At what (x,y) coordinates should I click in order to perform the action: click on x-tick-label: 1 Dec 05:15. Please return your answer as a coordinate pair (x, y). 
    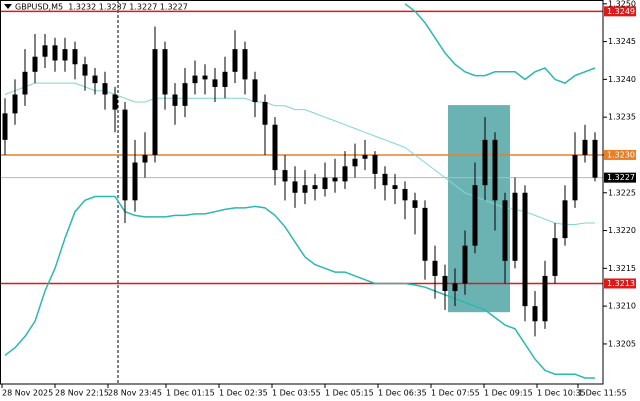
    Looking at the image, I should click on (349, 393).